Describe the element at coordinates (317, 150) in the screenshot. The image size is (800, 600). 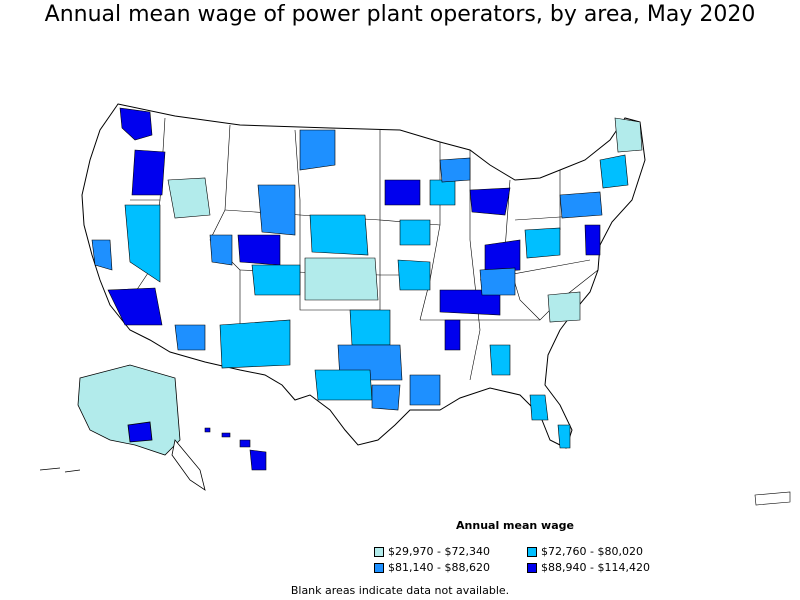
I see `region-mt` at that location.